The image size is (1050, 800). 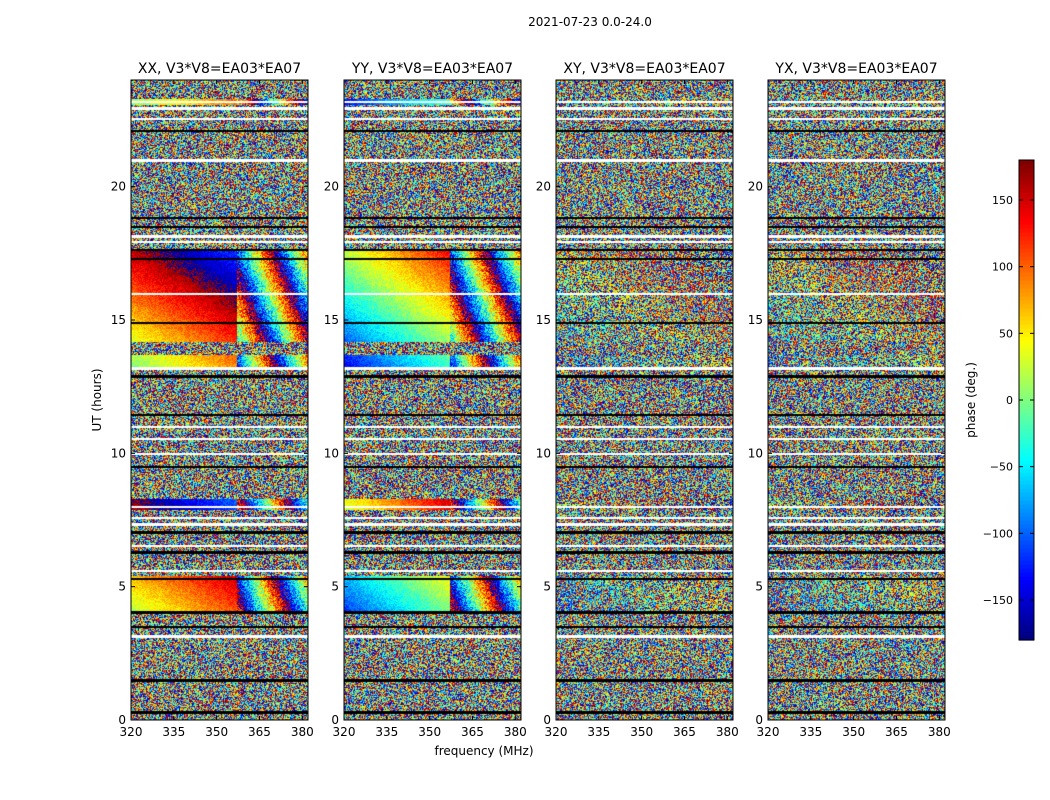 I want to click on colorbar-tick-label: −100, so click(x=998, y=533).